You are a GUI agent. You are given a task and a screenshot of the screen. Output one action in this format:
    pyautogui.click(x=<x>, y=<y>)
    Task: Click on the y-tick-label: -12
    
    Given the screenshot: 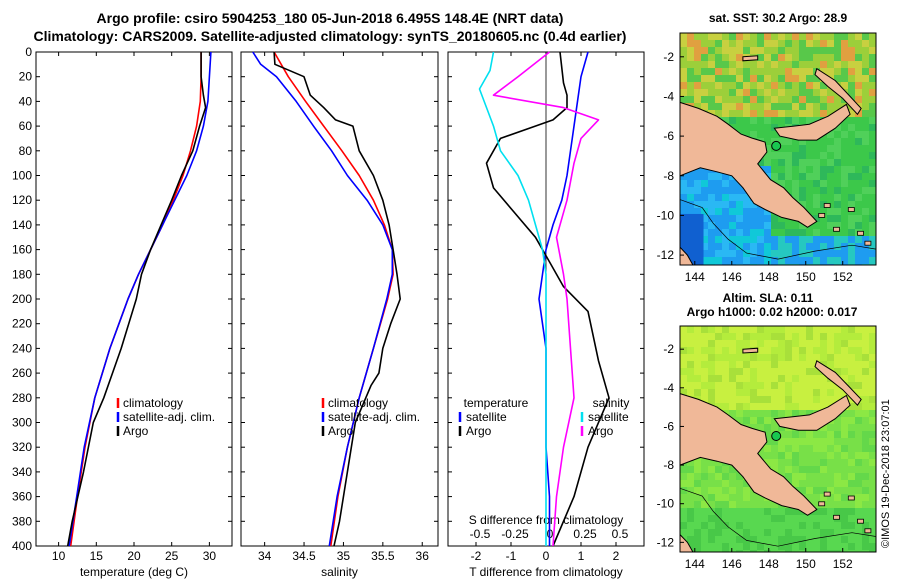 What is the action you would take?
    pyautogui.click(x=666, y=542)
    